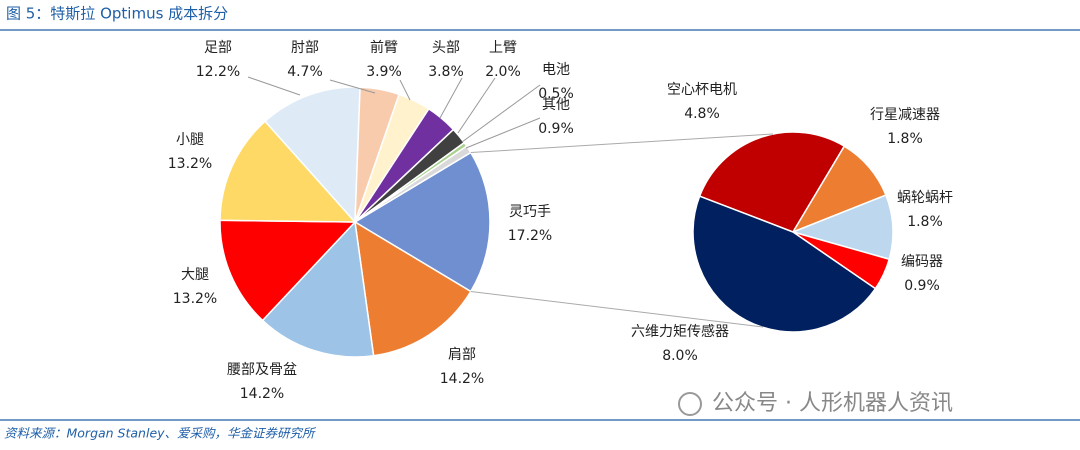  I want to click on value-label: 3.9%, so click(384, 72).